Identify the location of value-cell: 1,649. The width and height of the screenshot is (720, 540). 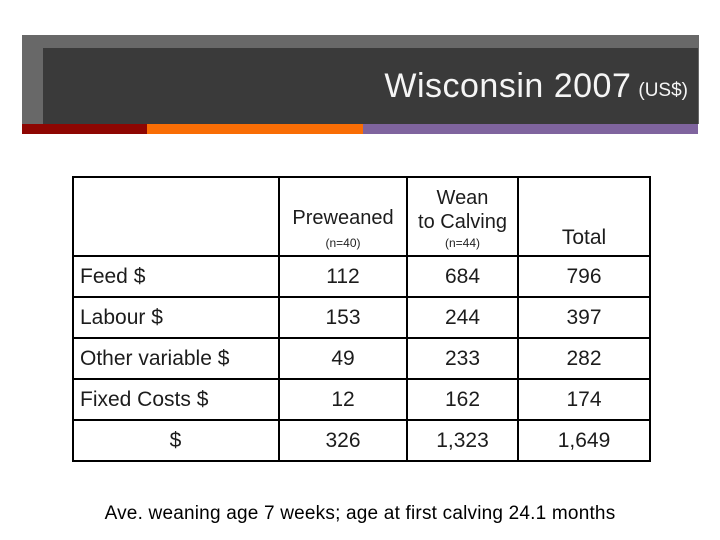
(584, 440).